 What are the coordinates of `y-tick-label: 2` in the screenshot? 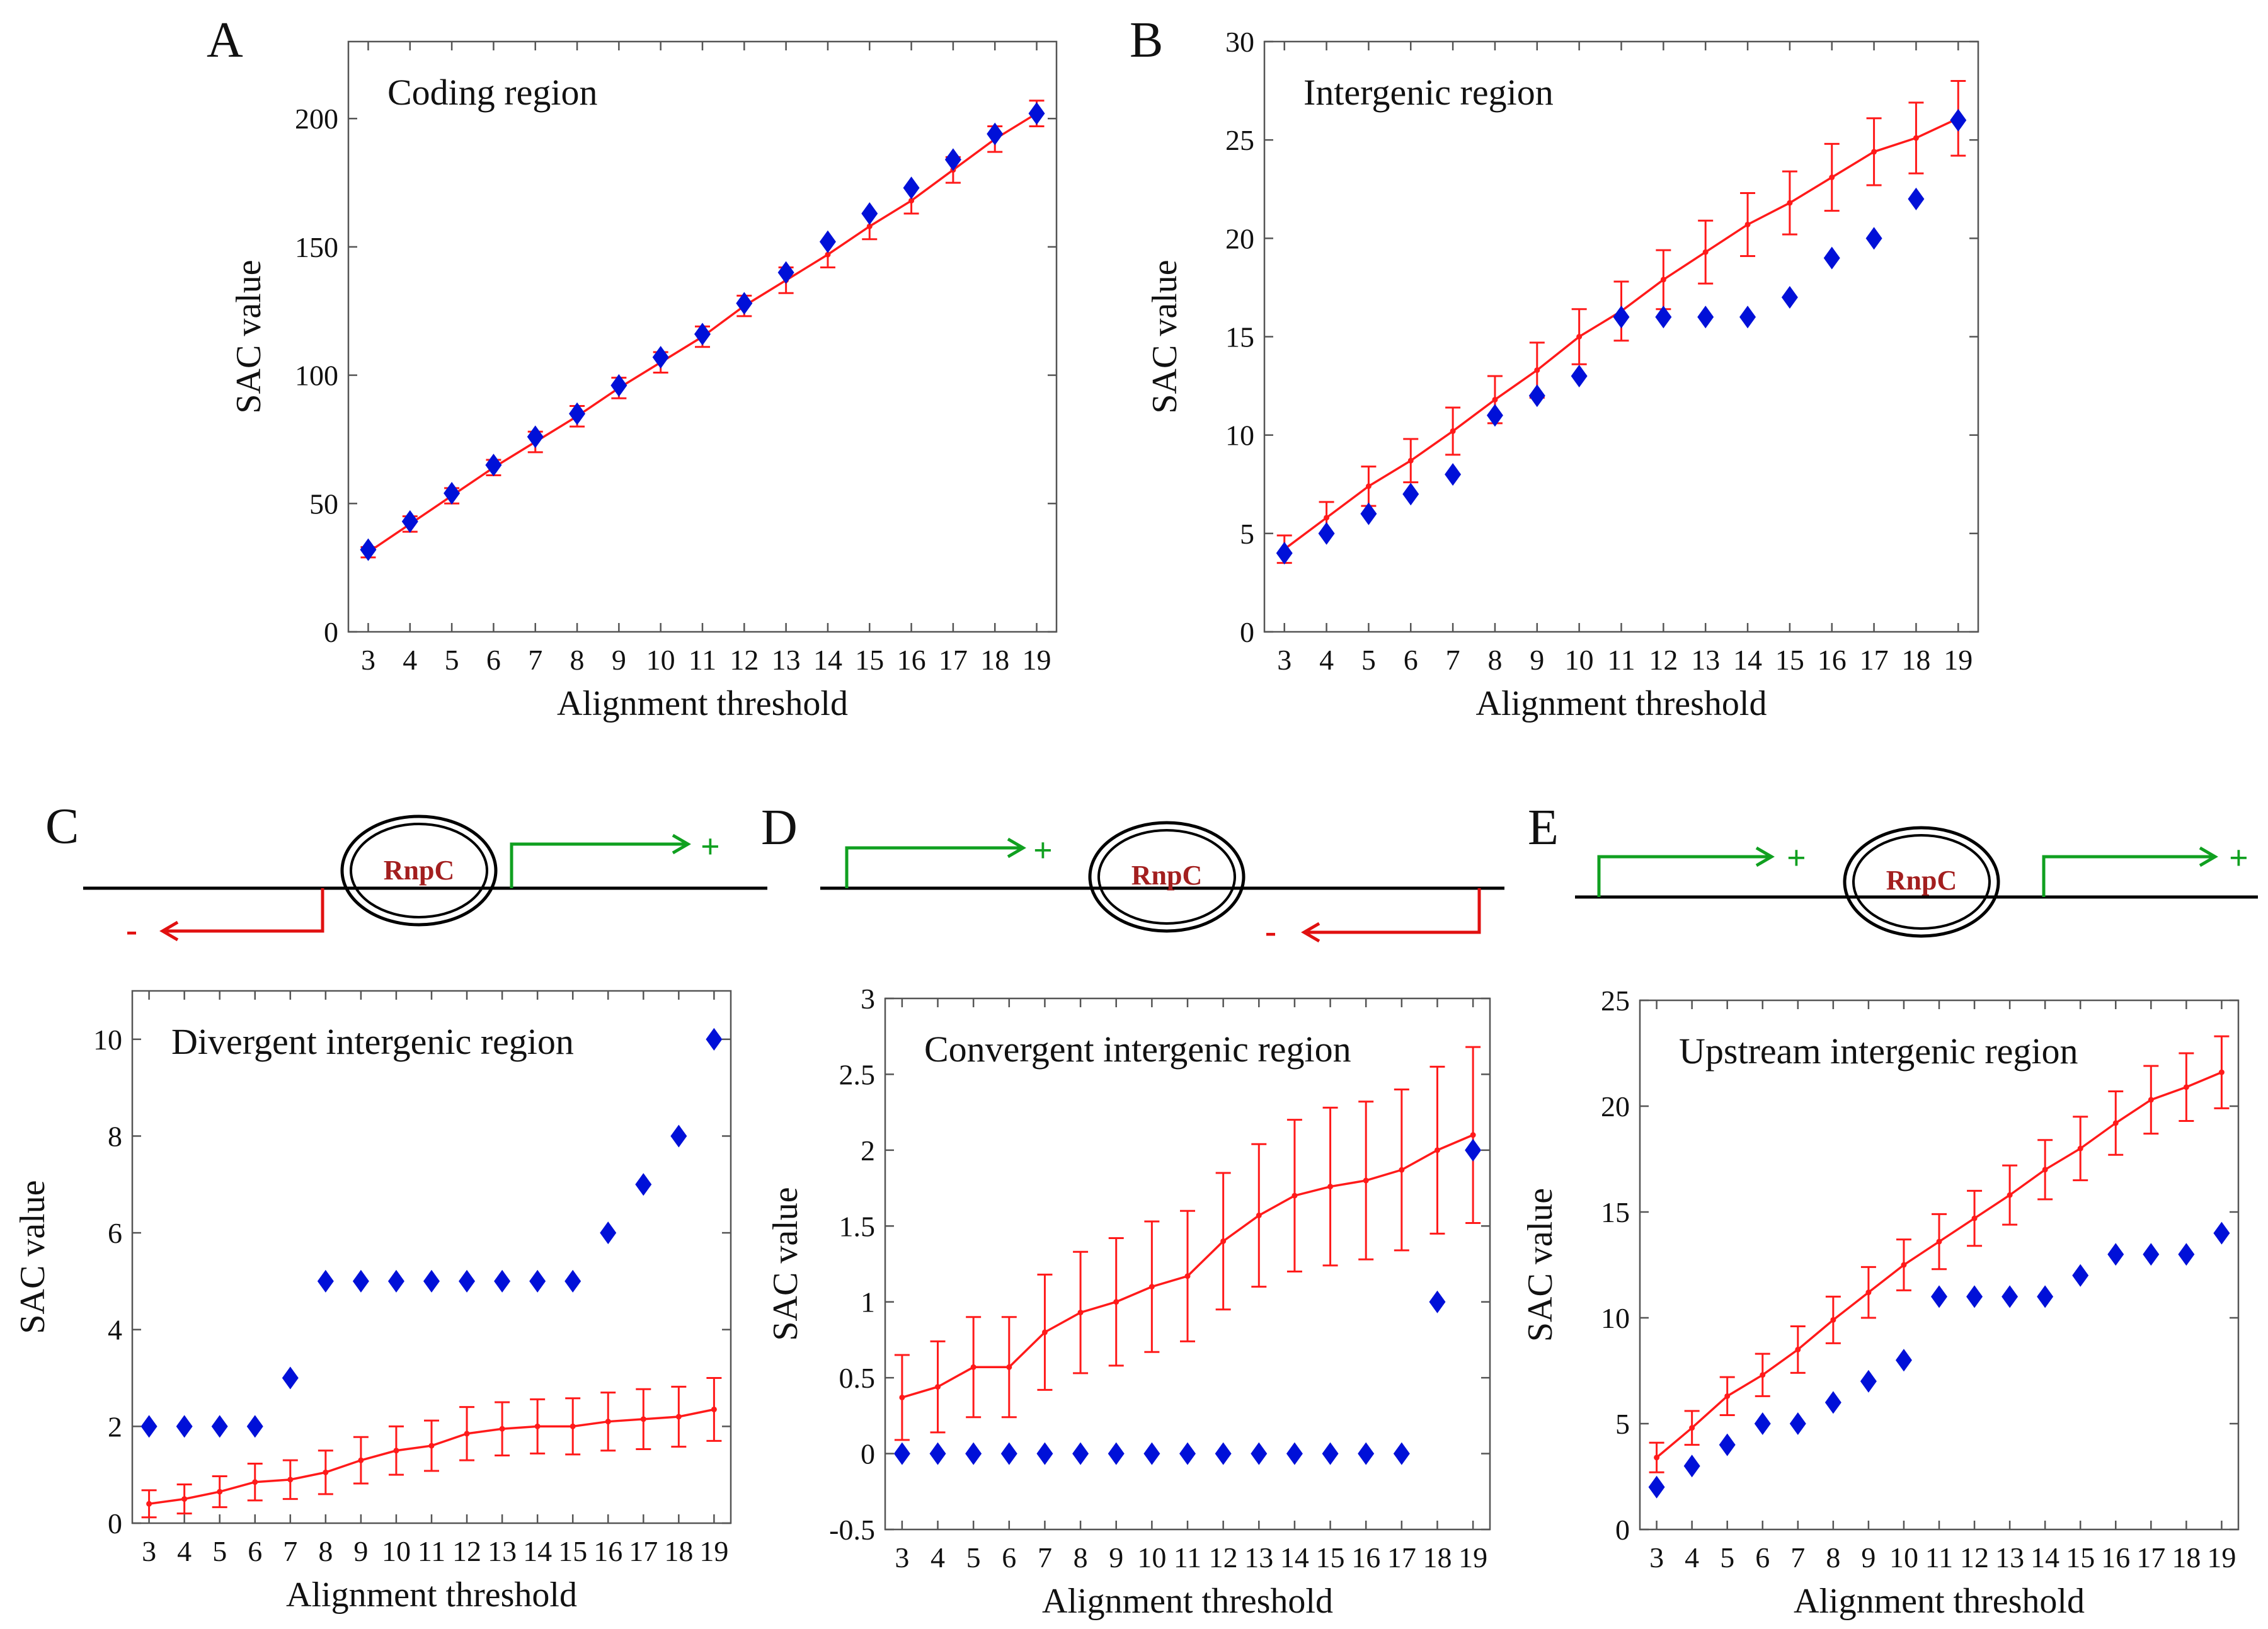 It's located at (868, 1151).